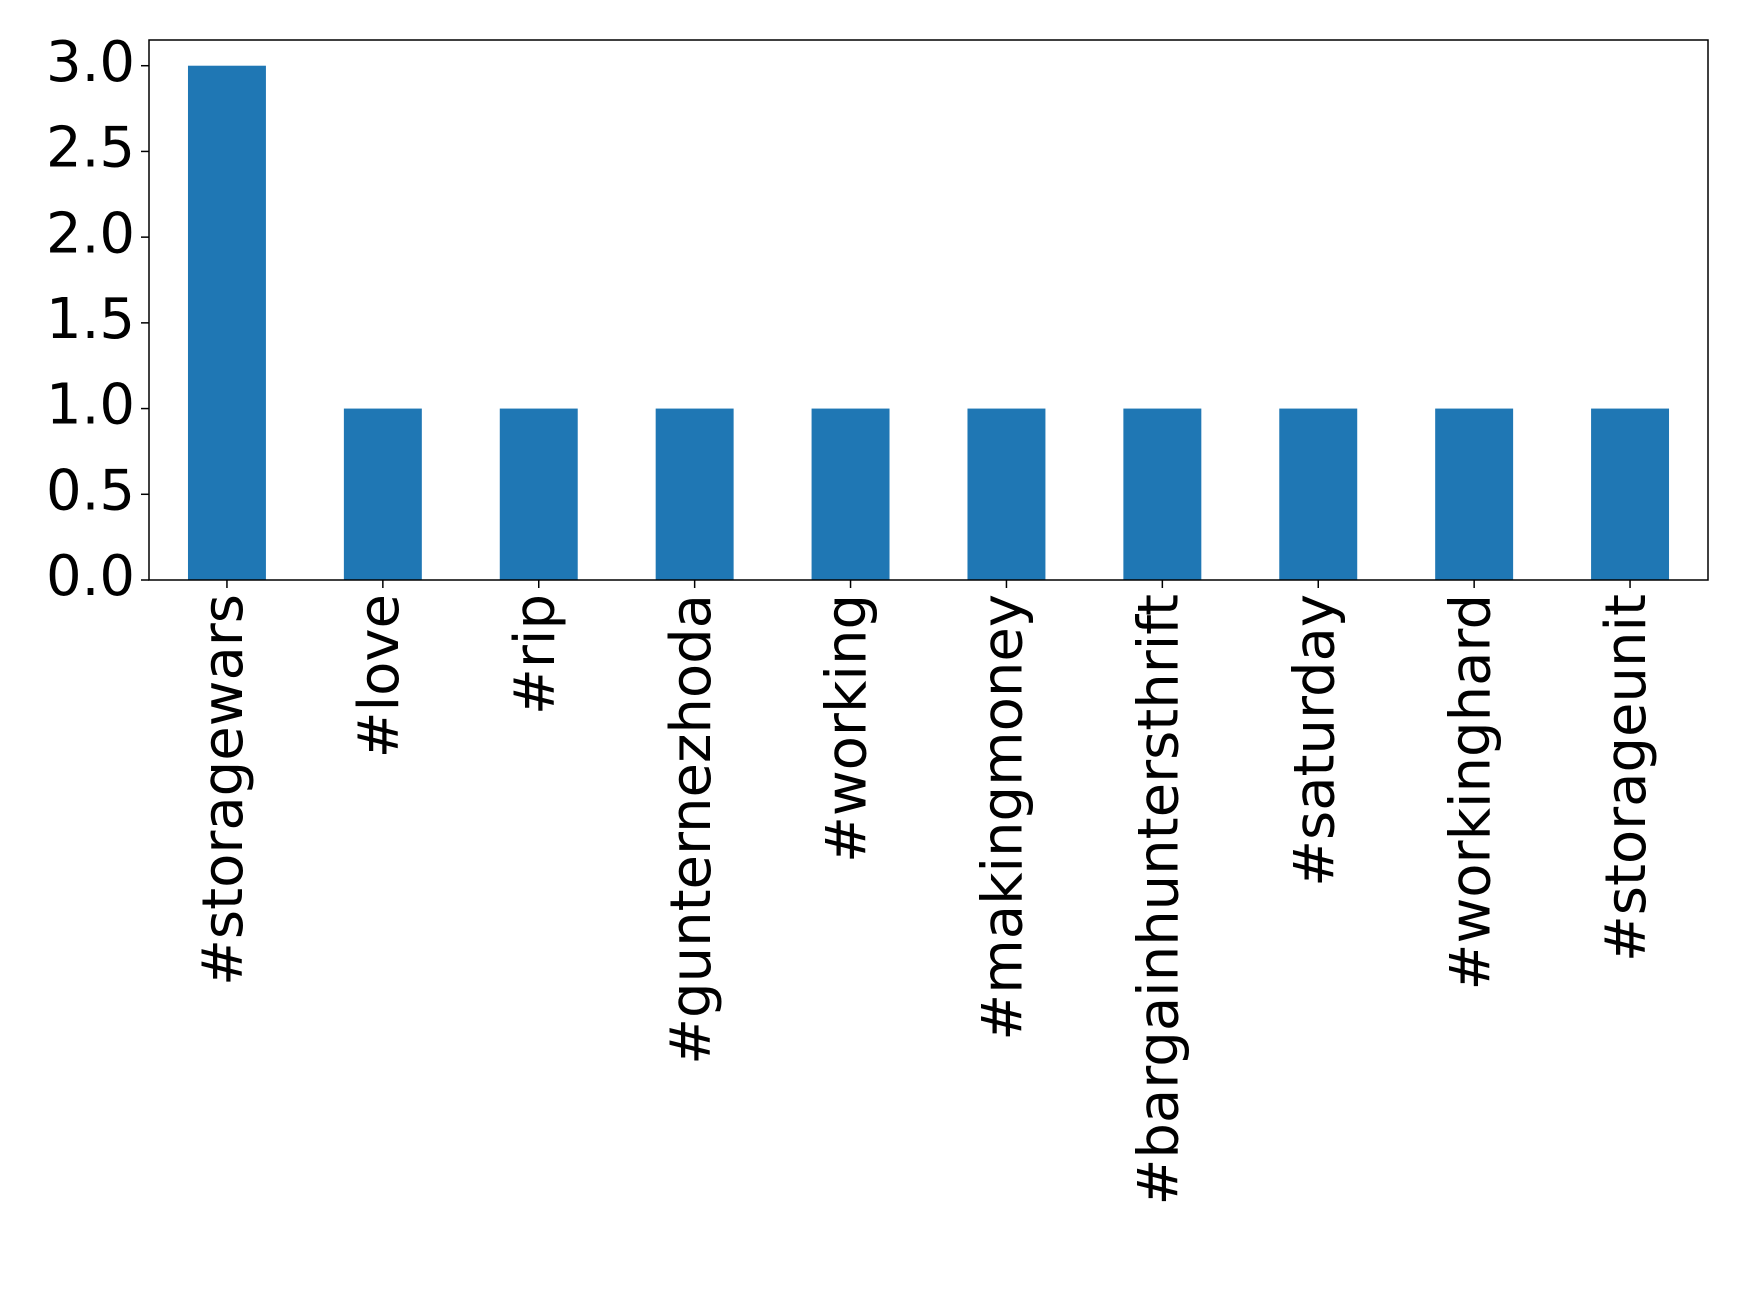  Describe the element at coordinates (1470, 792) in the screenshot. I see `x-tick-label: #workinghard` at that location.